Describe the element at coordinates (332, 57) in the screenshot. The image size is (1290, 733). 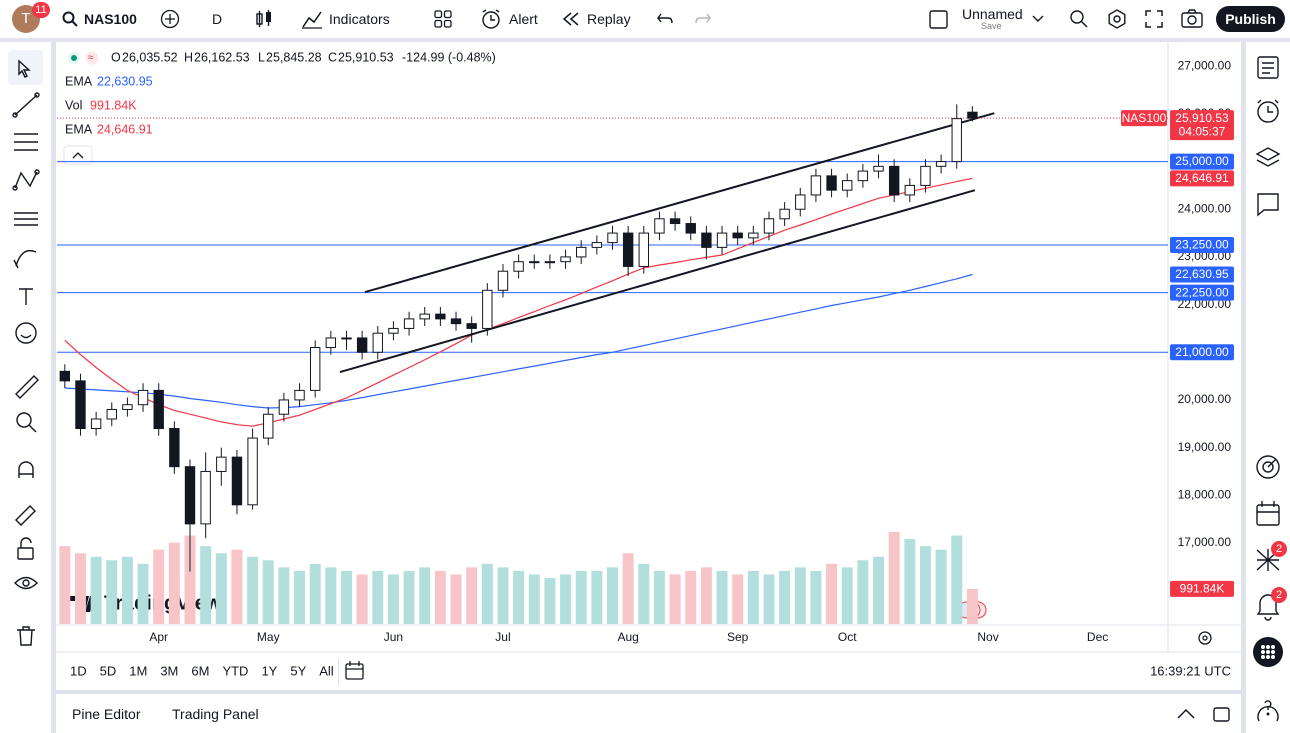
I see `legend-c: C` at that location.